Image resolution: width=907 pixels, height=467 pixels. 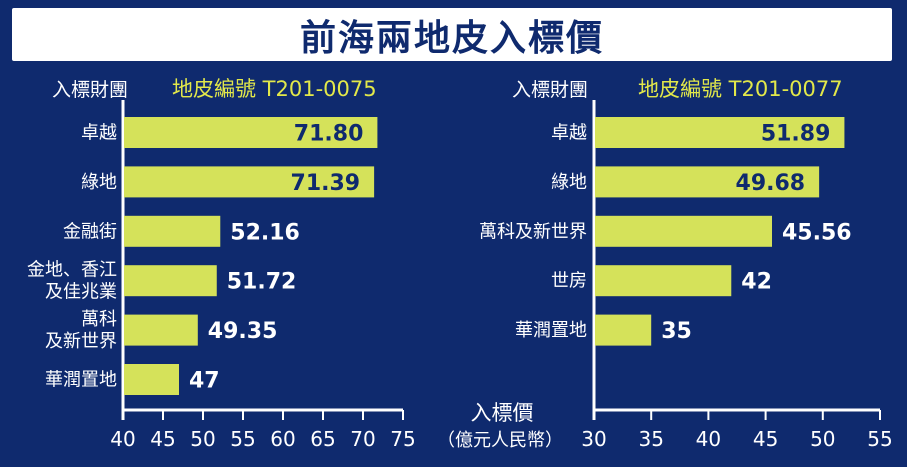 I want to click on left-category-label: 華潤置地, so click(x=81, y=380).